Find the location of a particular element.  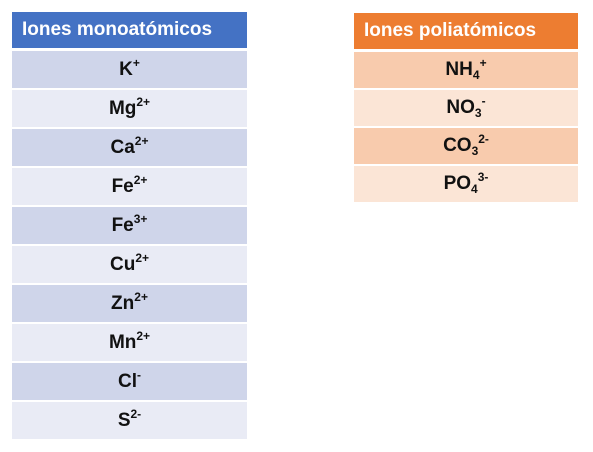

ion-row: Mn2+ is located at coordinates (129, 343).